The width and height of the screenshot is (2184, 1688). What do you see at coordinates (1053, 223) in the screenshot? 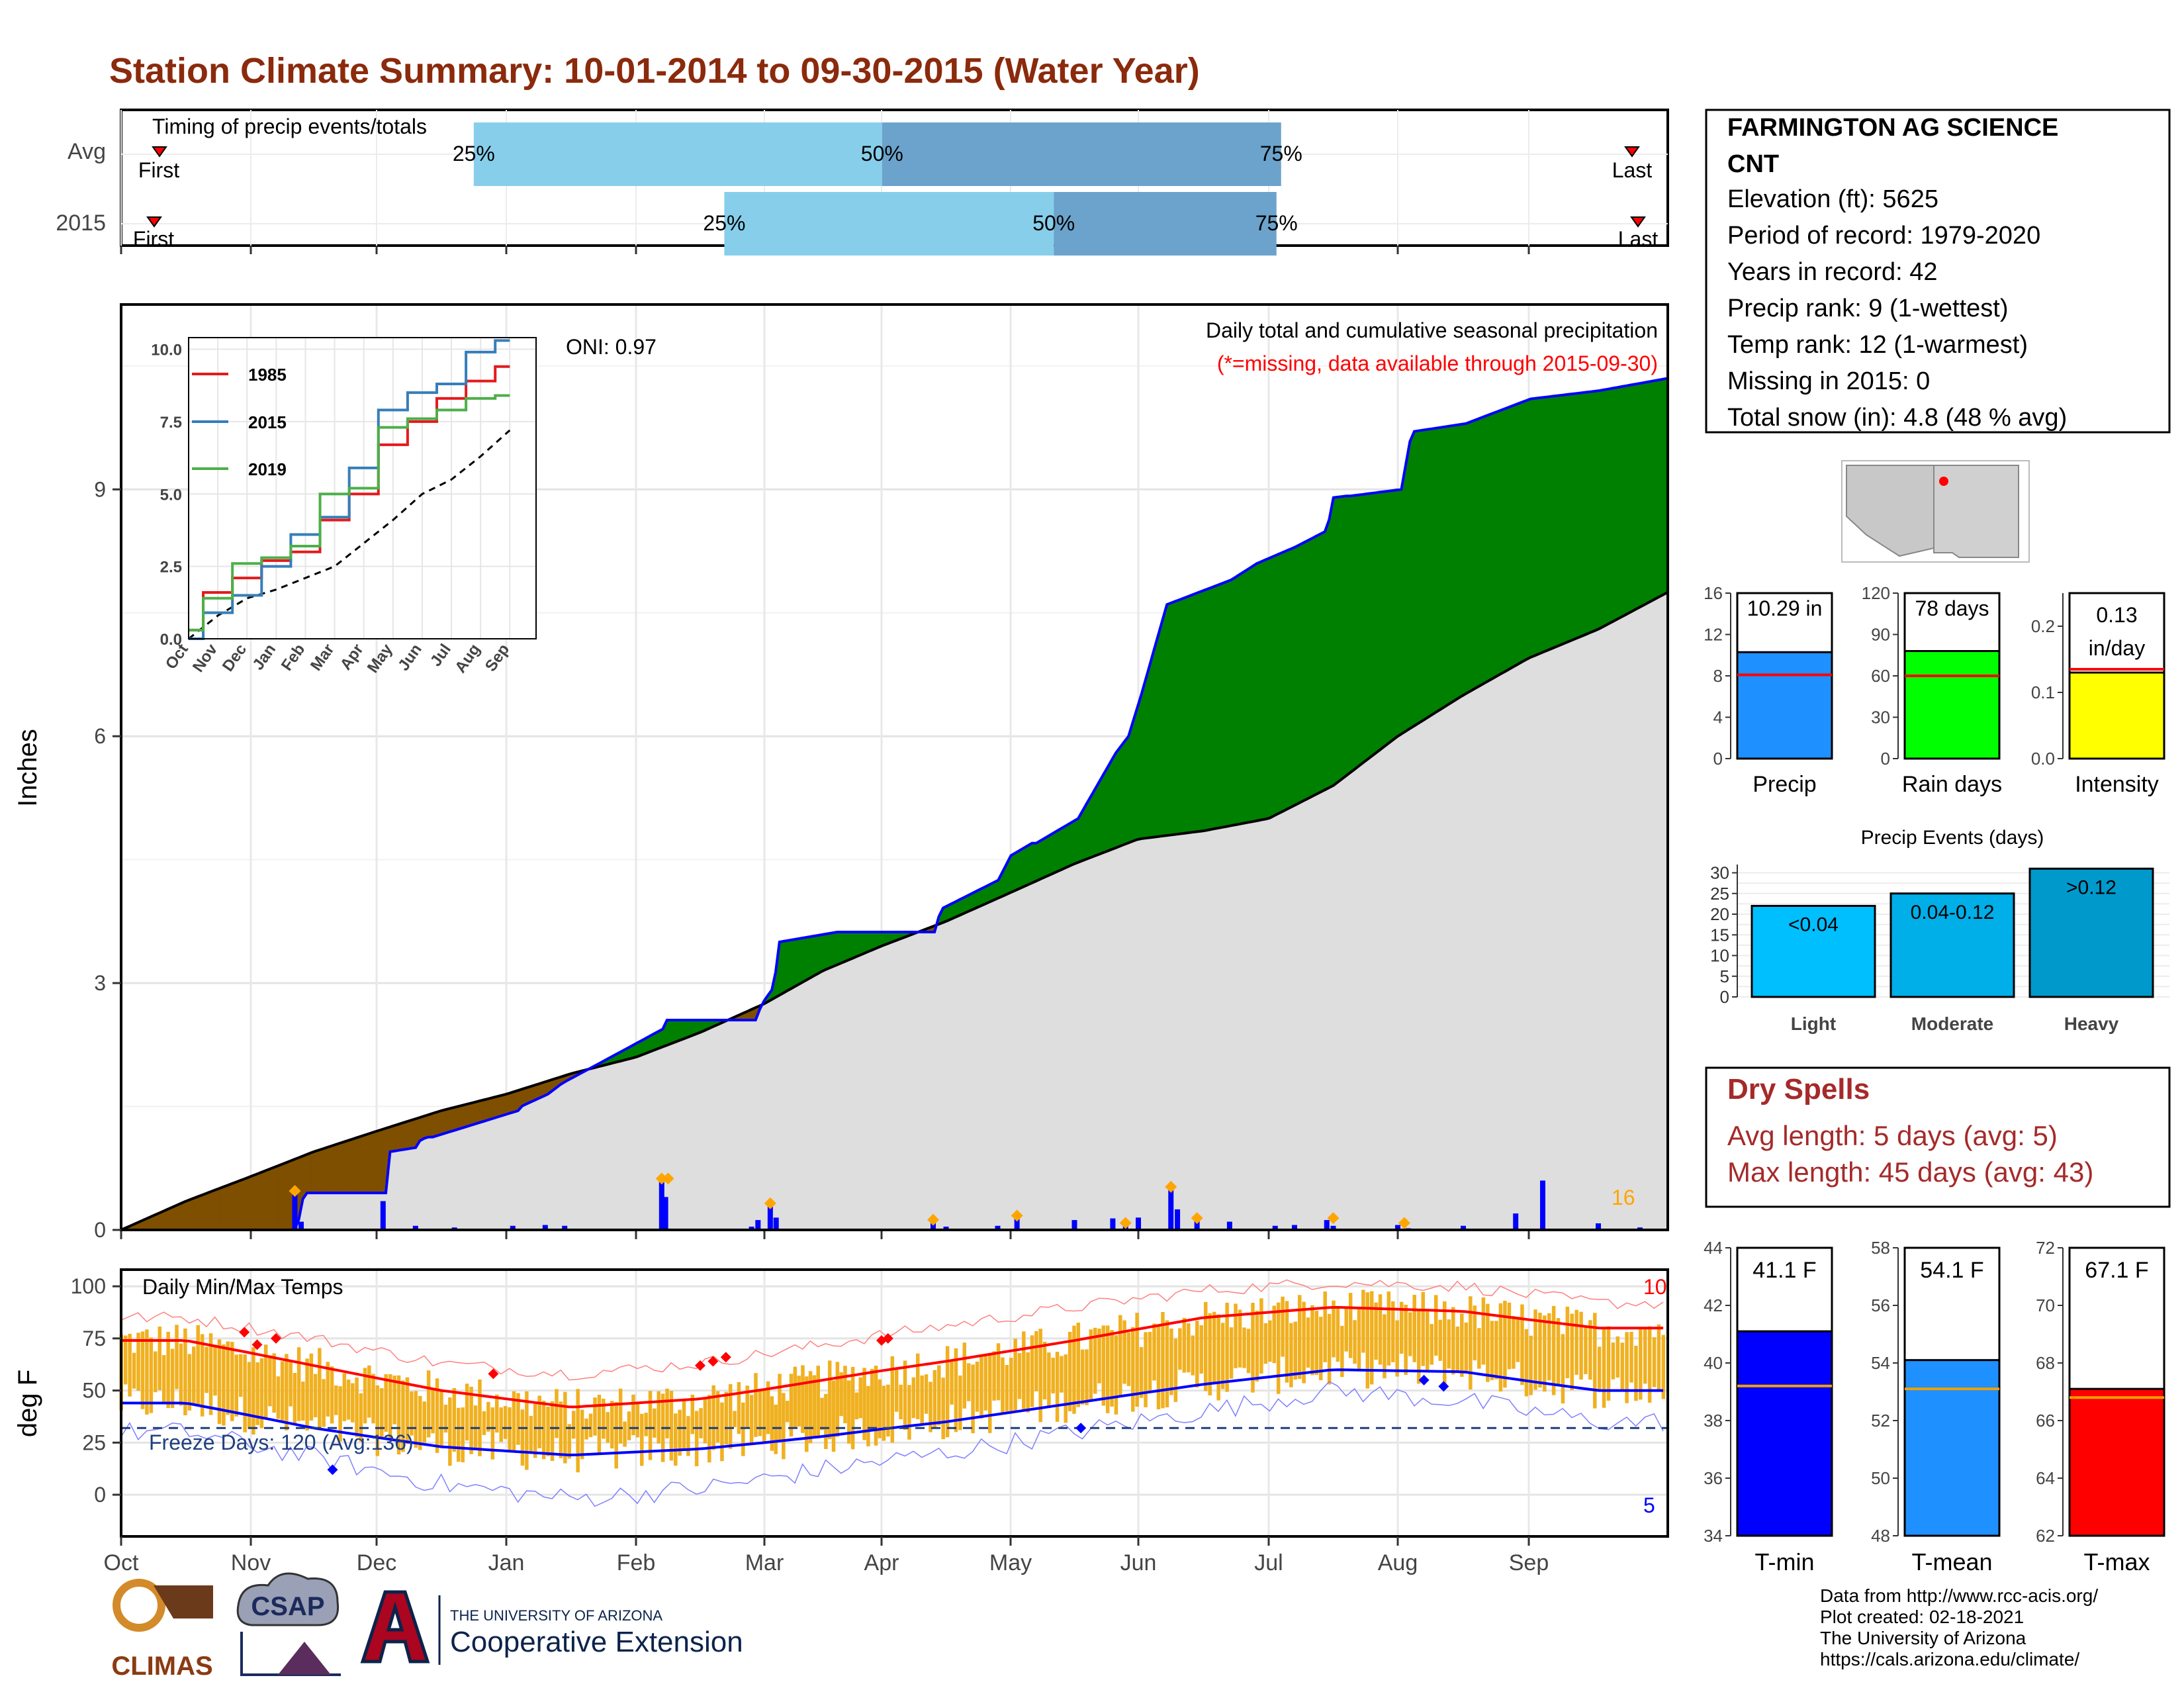
I see `timing-label-50: 50%` at bounding box center [1053, 223].